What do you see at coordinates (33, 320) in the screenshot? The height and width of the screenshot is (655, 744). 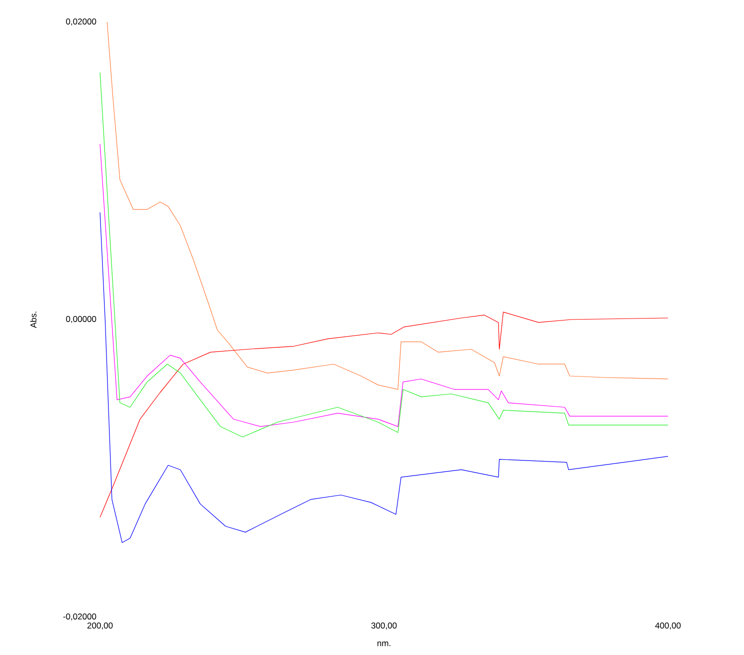 I see `y-axis-title: Abs.` at bounding box center [33, 320].